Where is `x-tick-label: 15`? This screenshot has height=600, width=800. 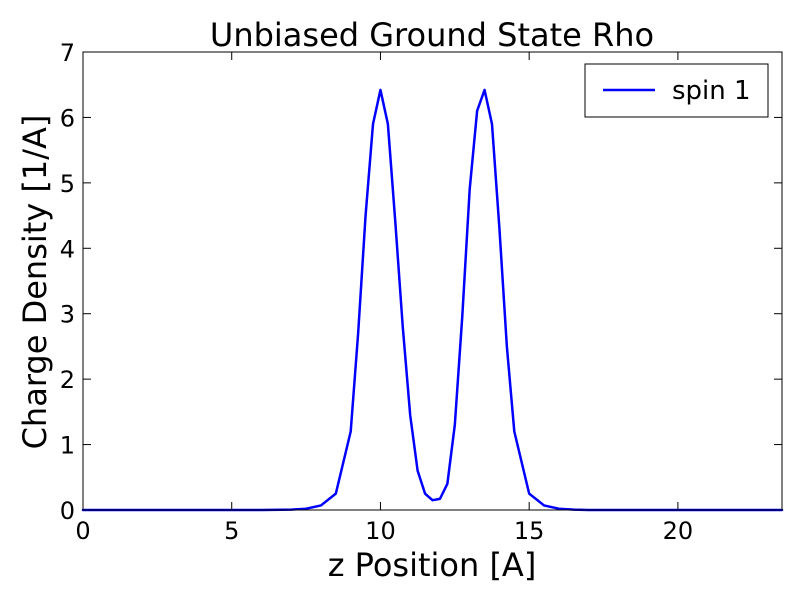
x-tick-label: 15 is located at coordinates (529, 531).